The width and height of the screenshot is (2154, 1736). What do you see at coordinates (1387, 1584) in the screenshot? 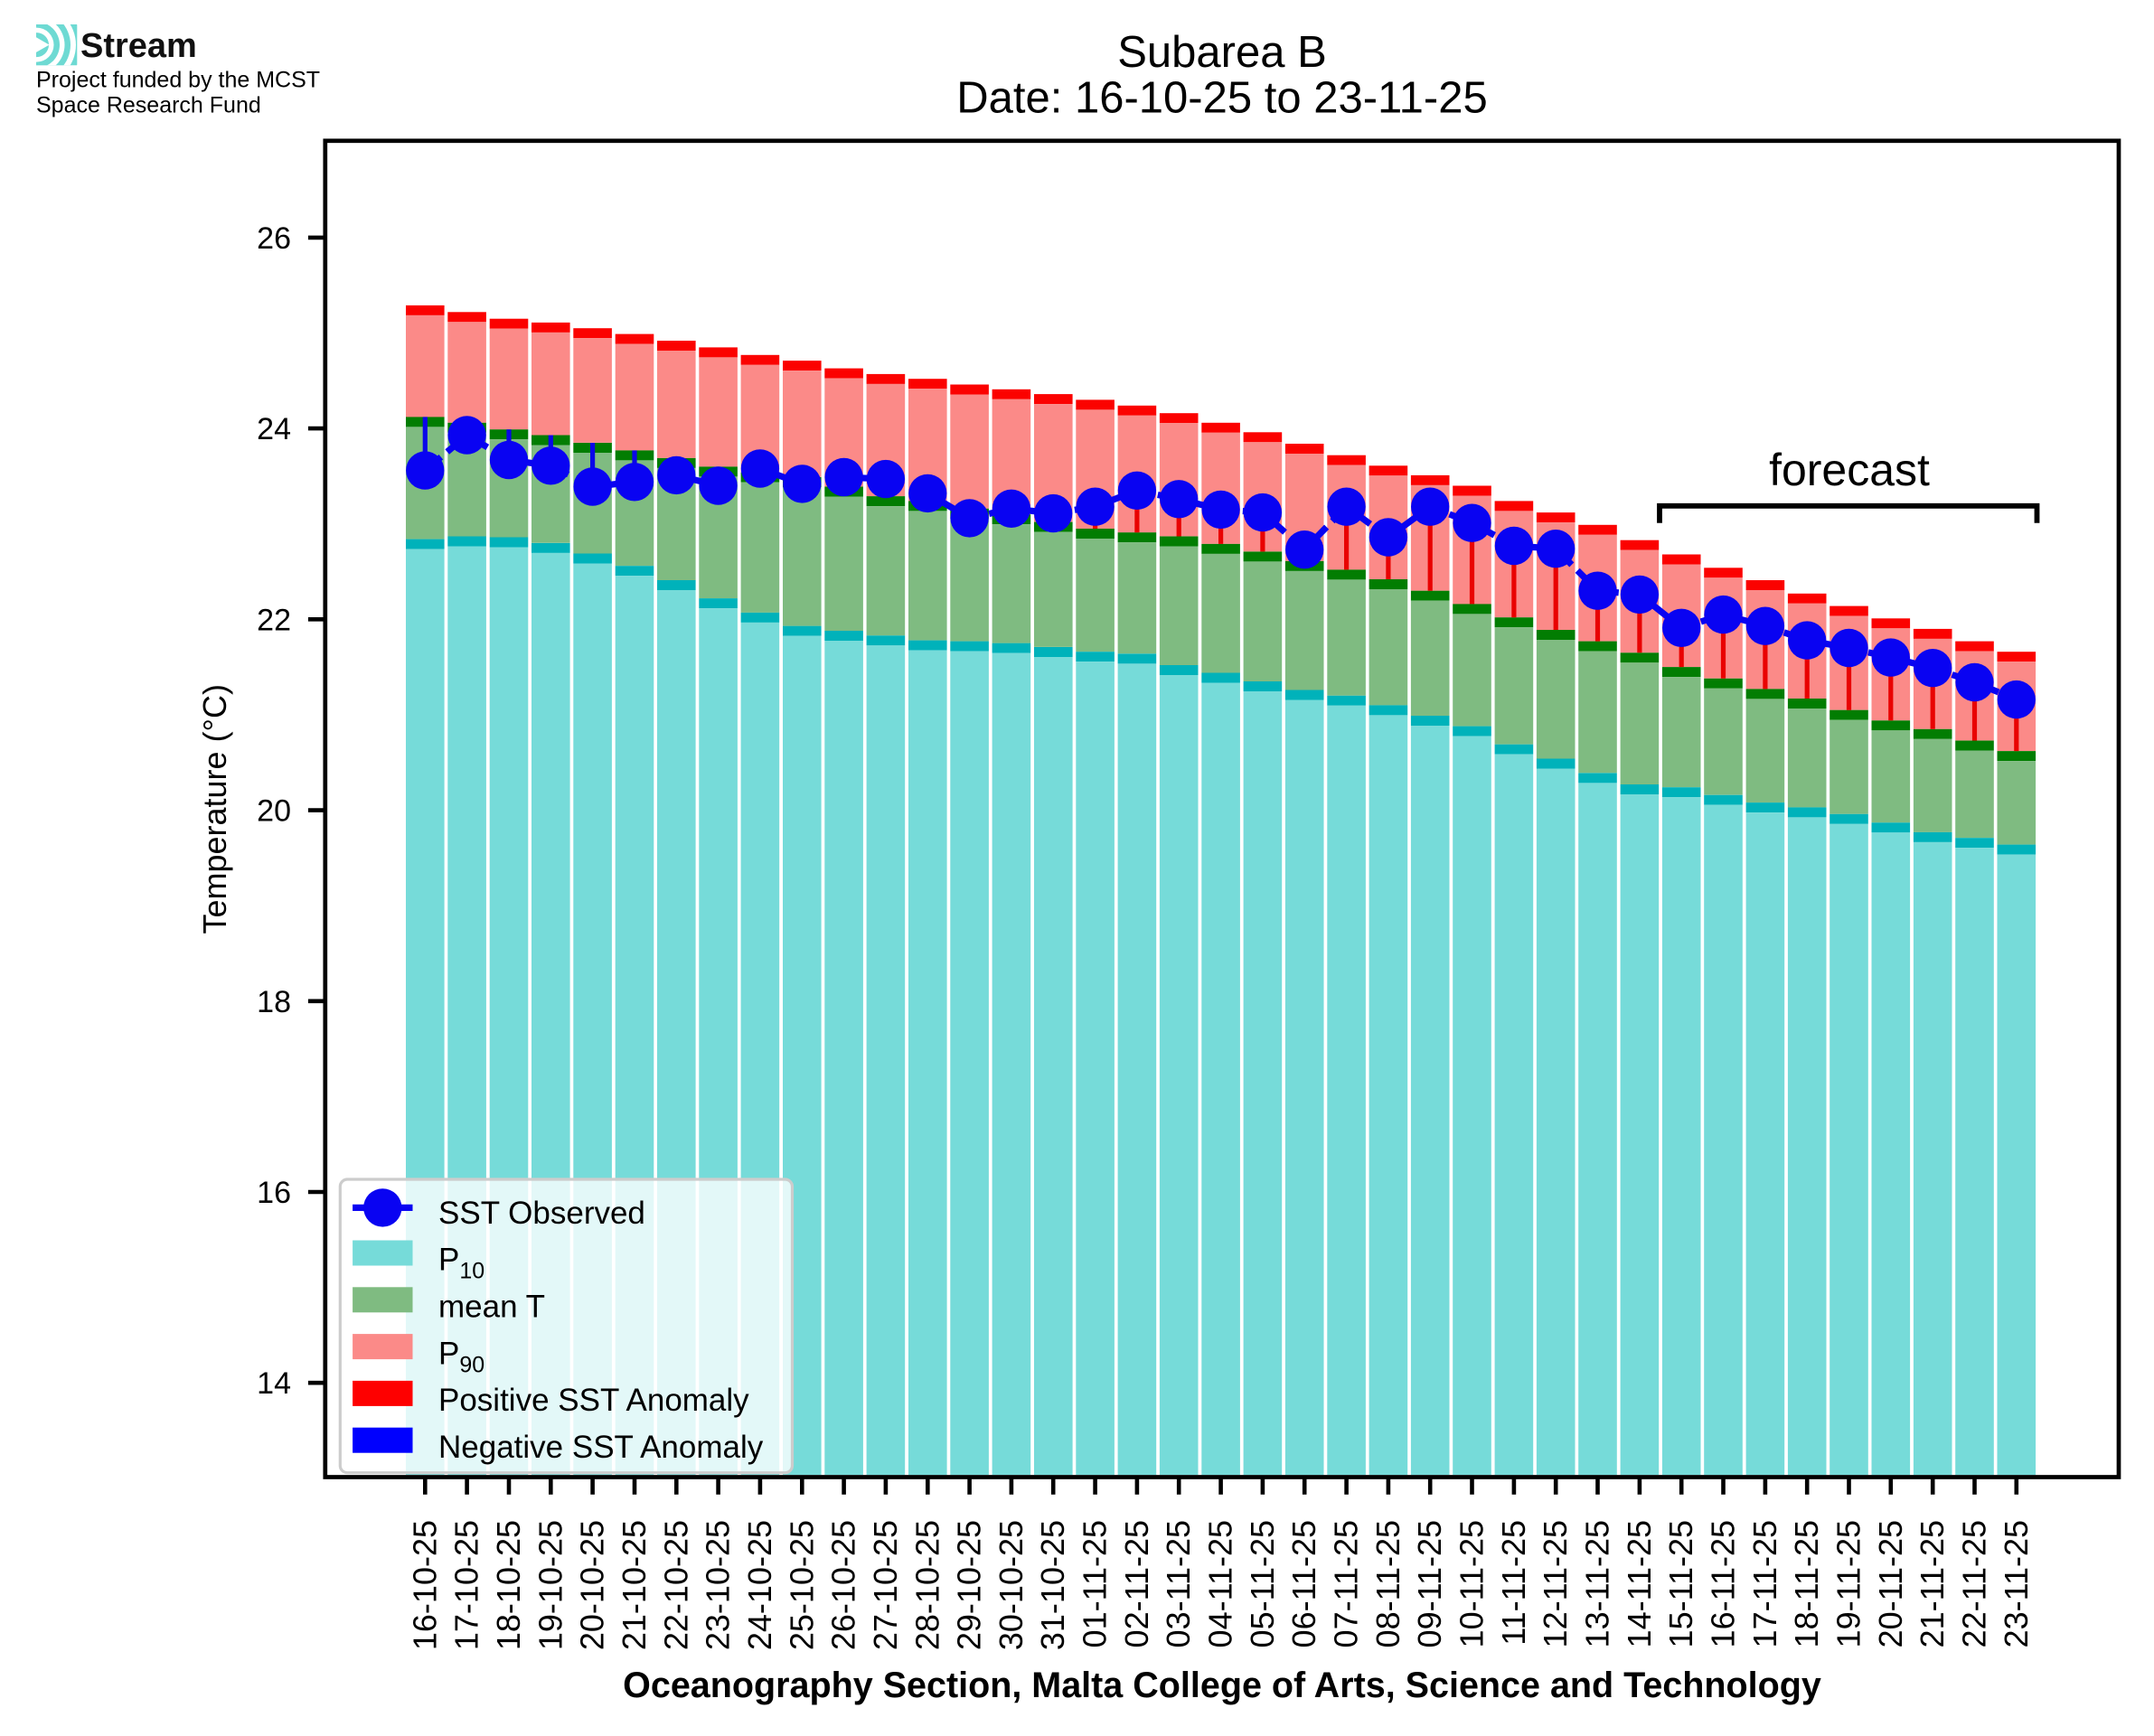
I see `svg-text: 08-11-25` at bounding box center [1387, 1584].